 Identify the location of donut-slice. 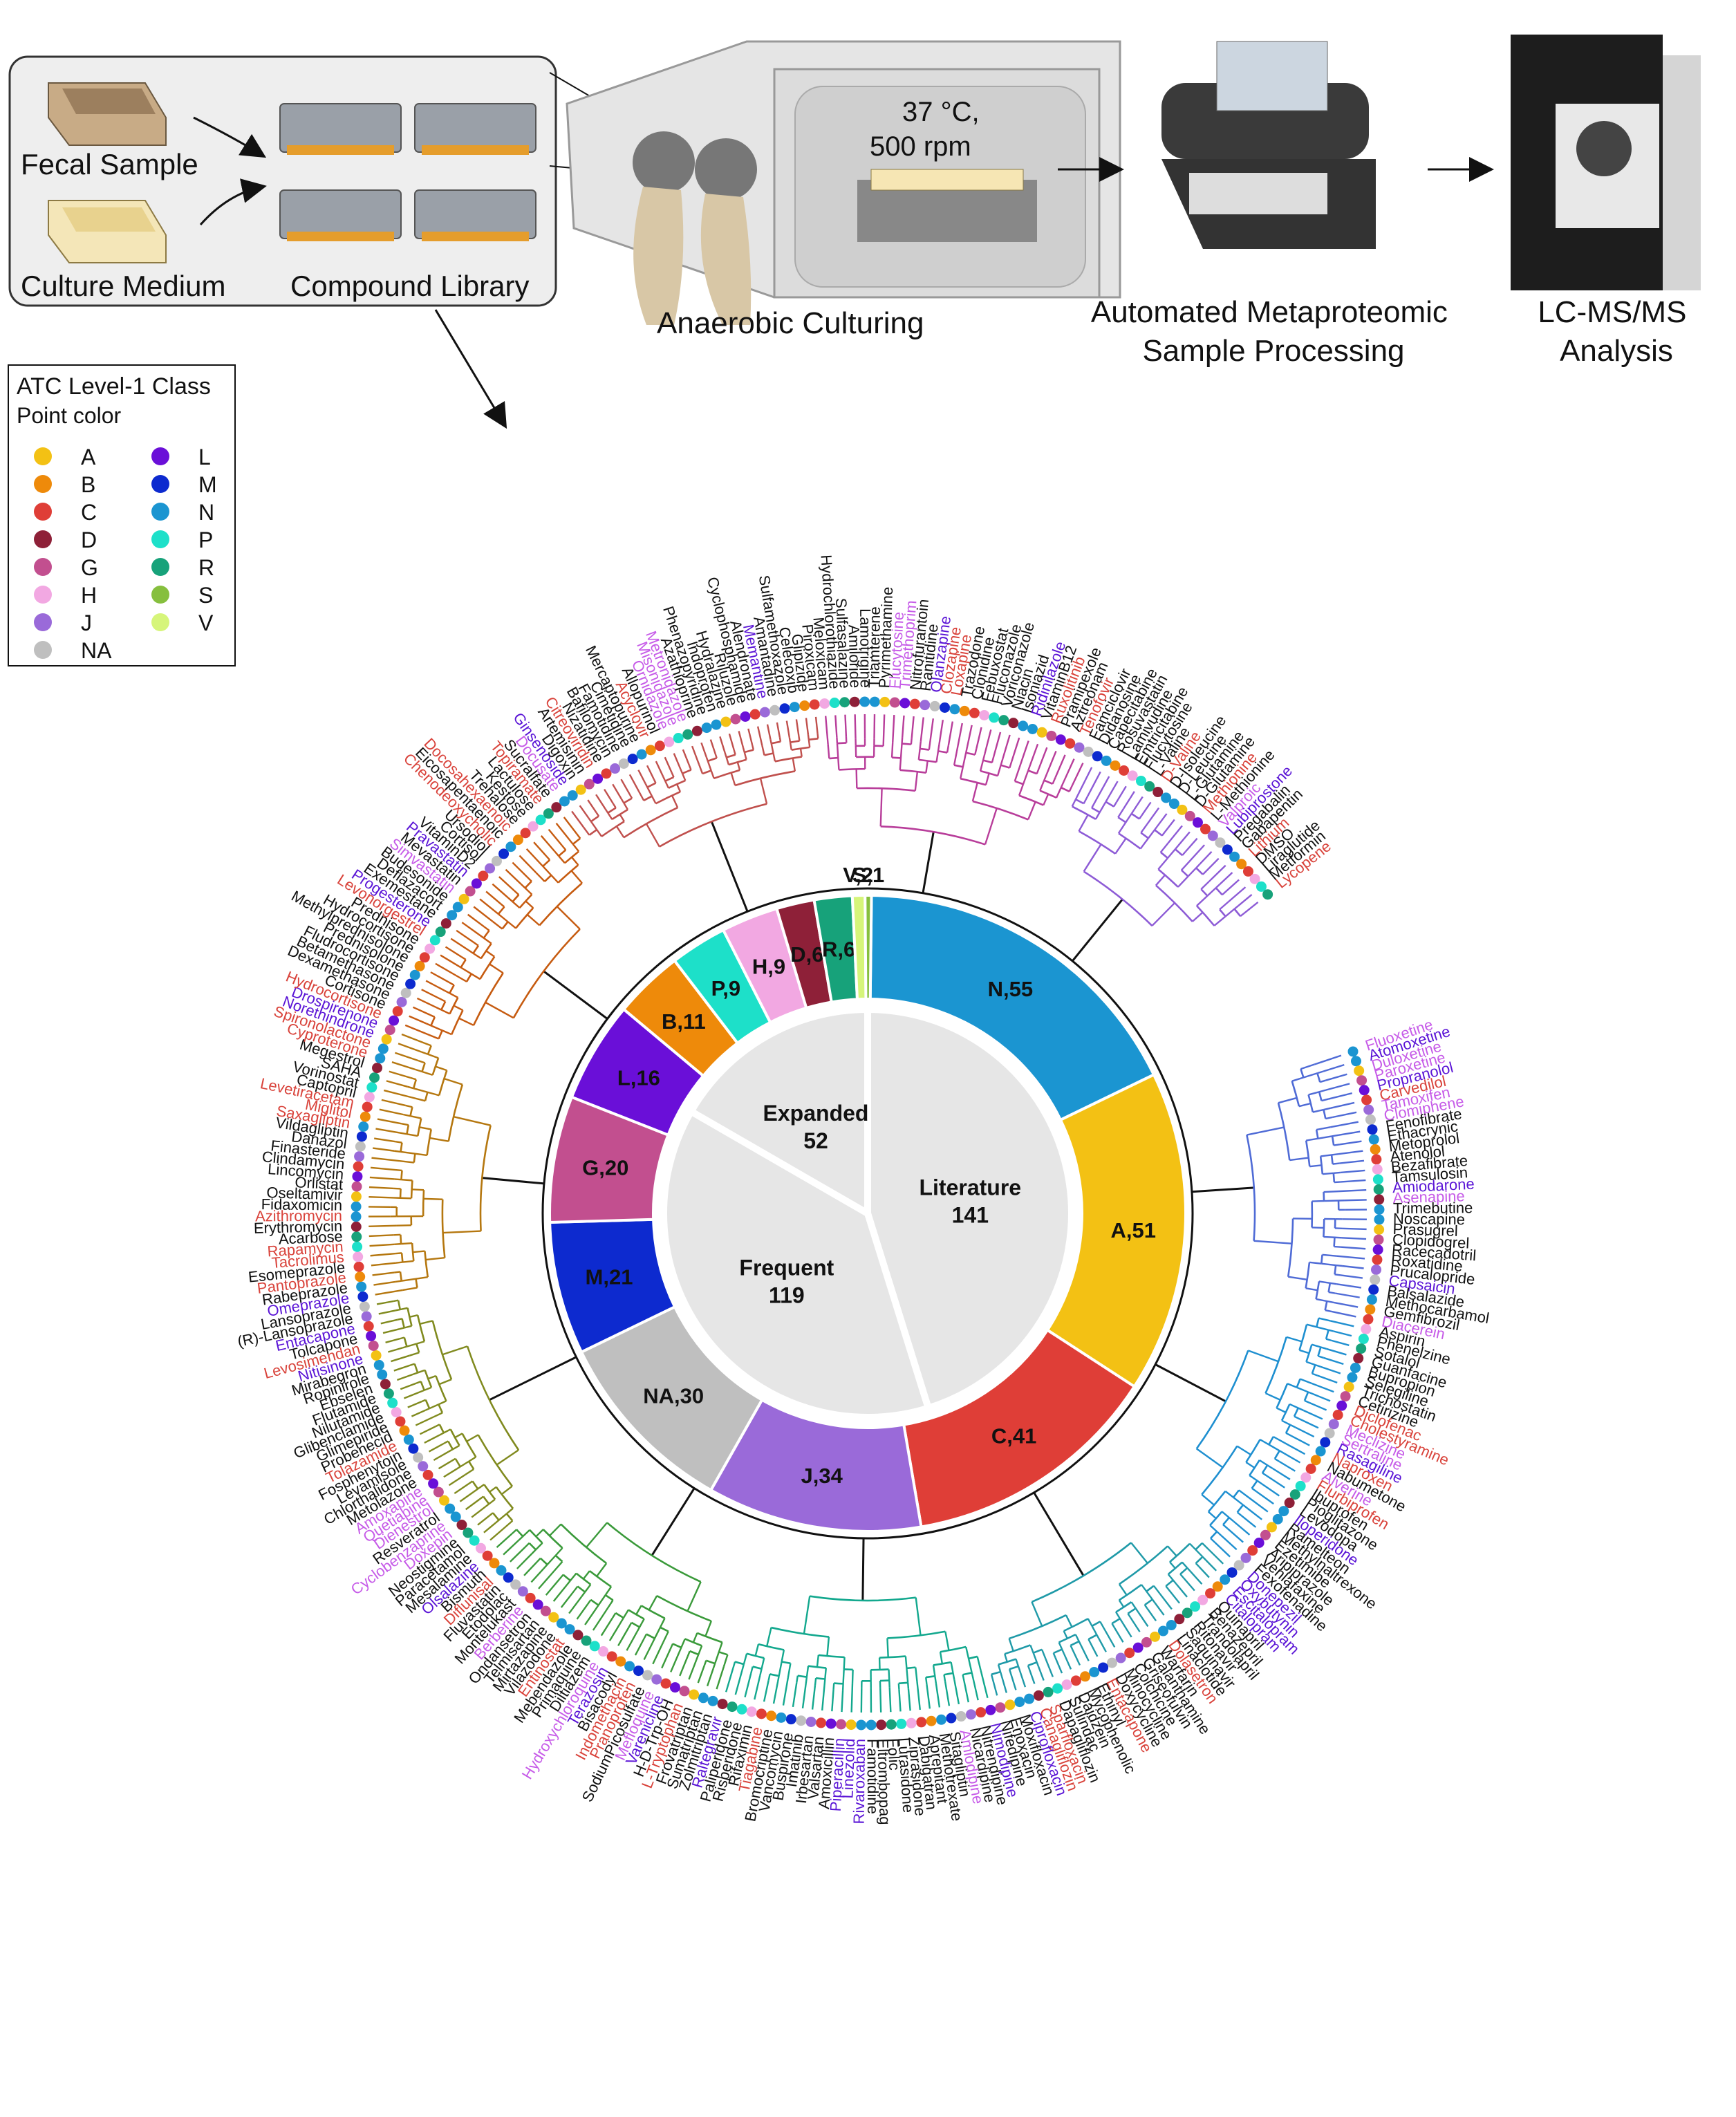
(868, 947).